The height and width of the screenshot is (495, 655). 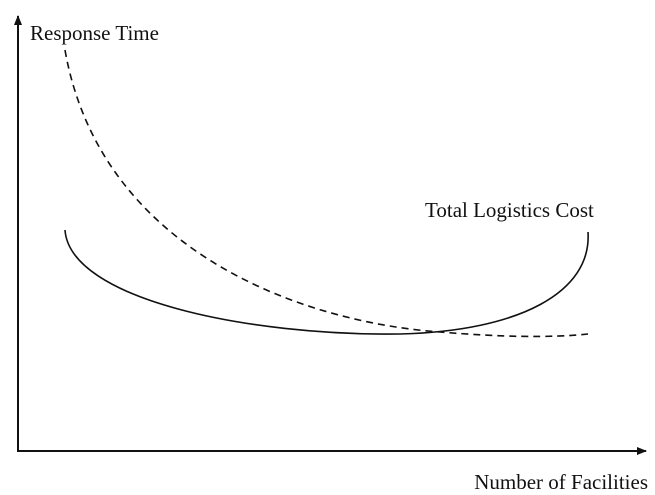 I want to click on x-axis-label: Number of Facilities, so click(x=561, y=482).